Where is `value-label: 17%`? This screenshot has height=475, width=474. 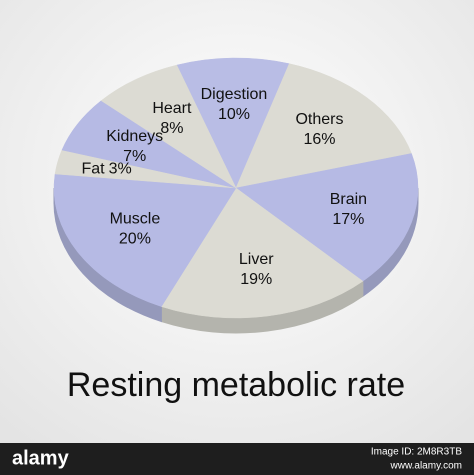
value-label: 17% is located at coordinates (348, 219).